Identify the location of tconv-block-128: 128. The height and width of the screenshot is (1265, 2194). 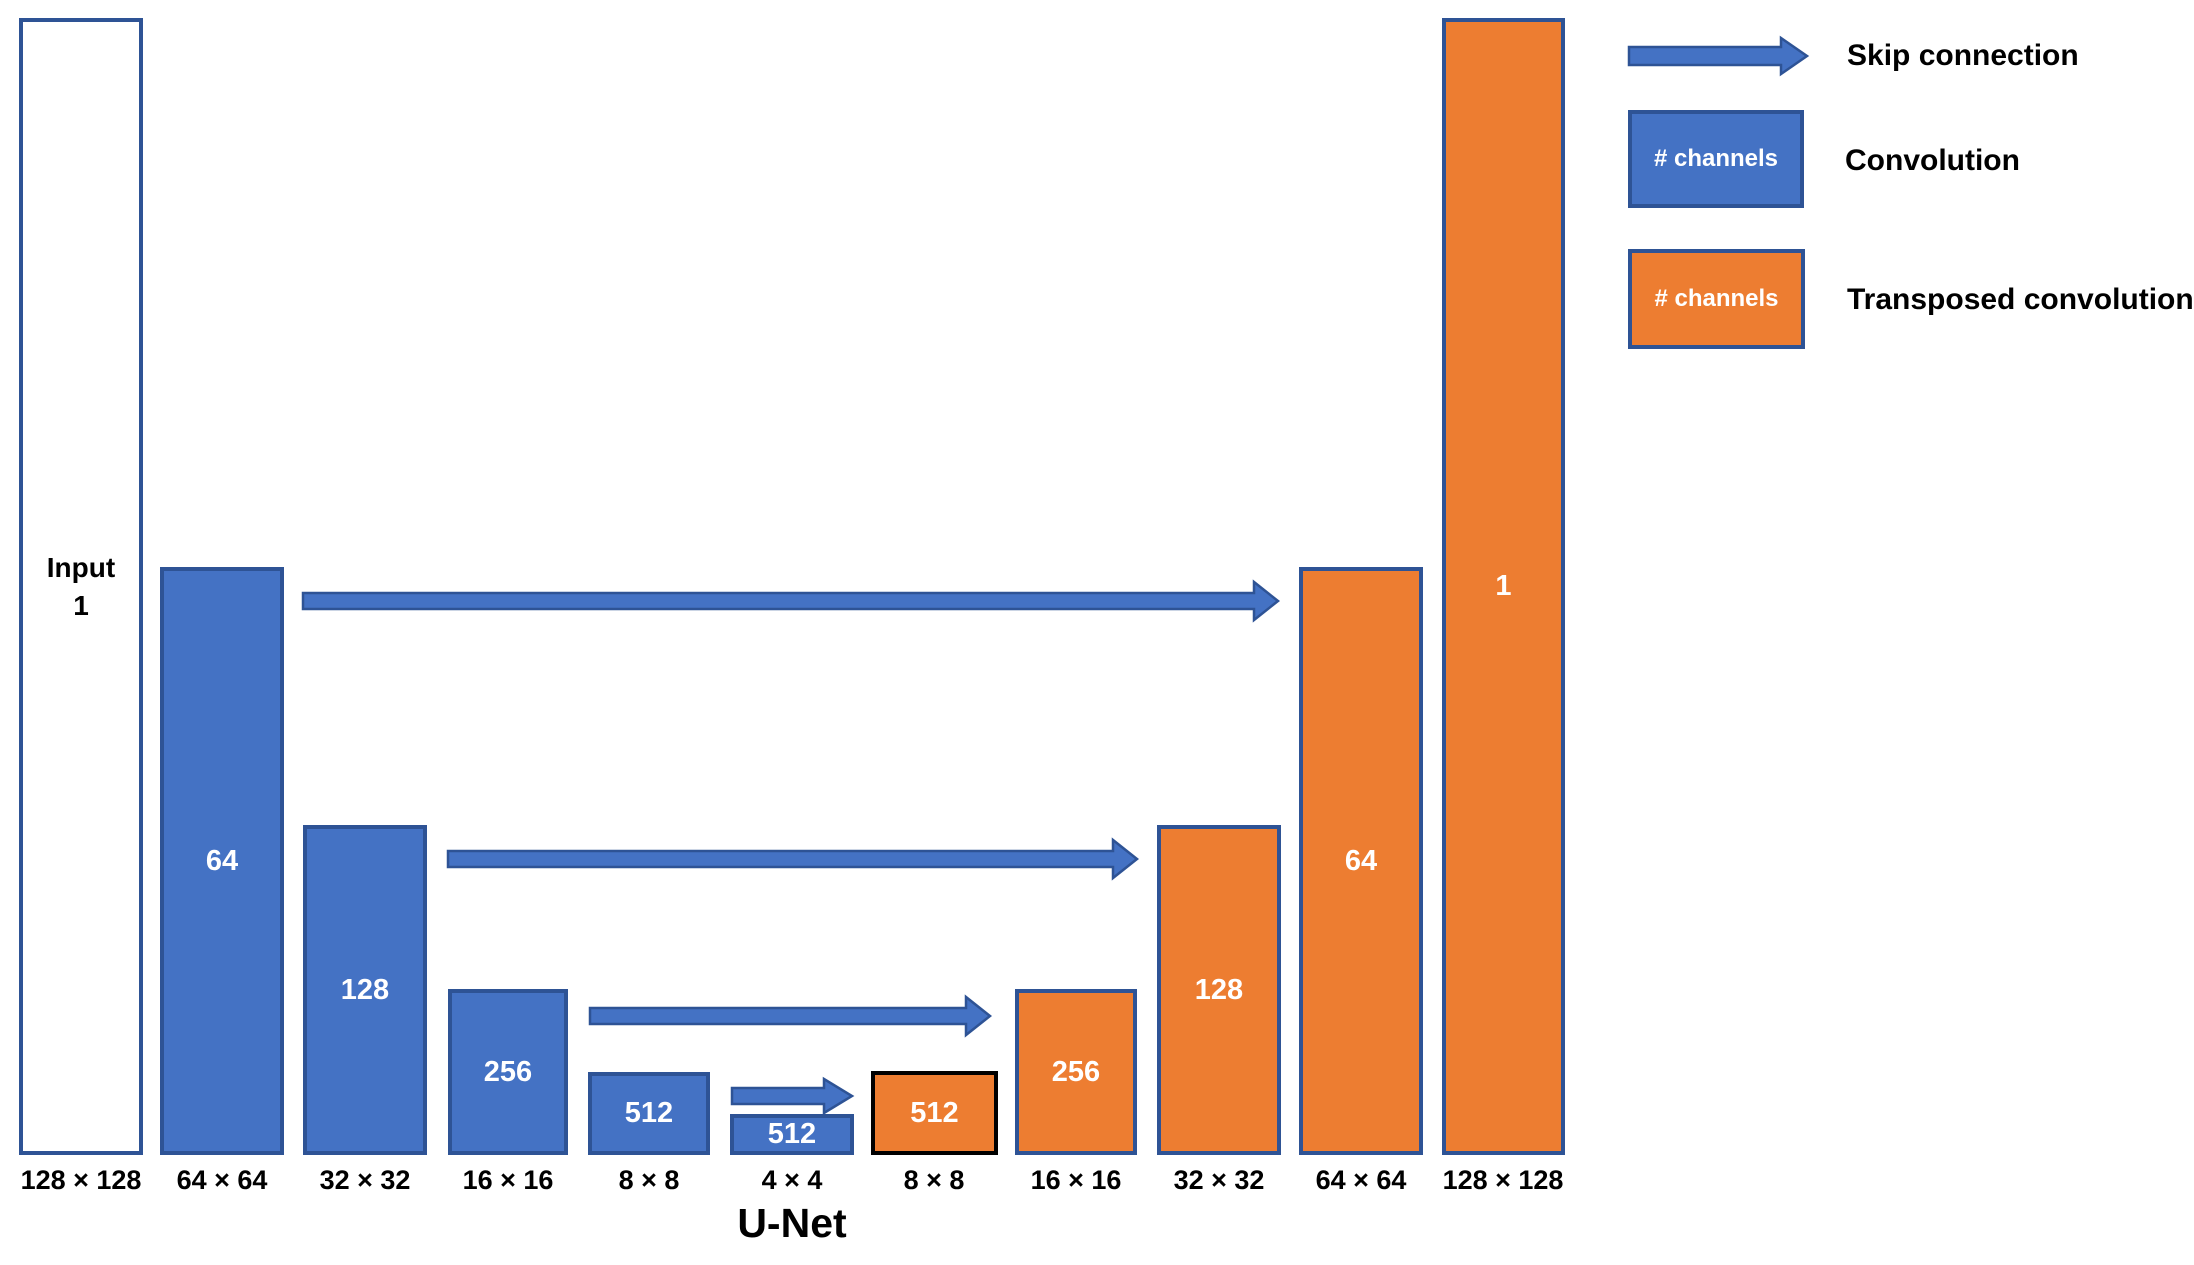
(1219, 990).